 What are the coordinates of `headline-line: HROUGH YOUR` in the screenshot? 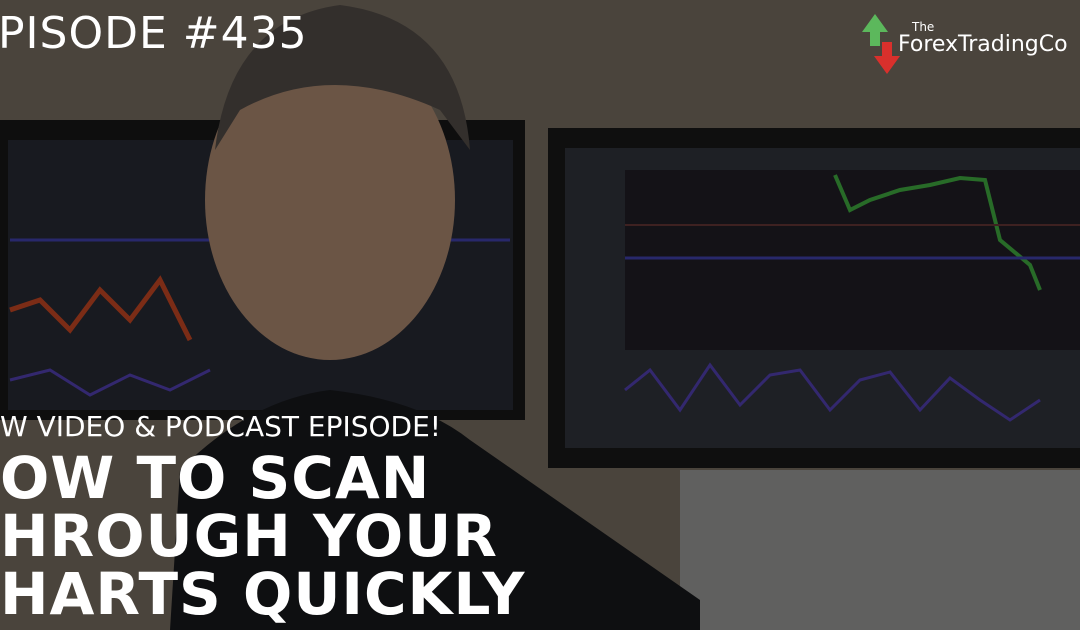 It's located at (249, 536).